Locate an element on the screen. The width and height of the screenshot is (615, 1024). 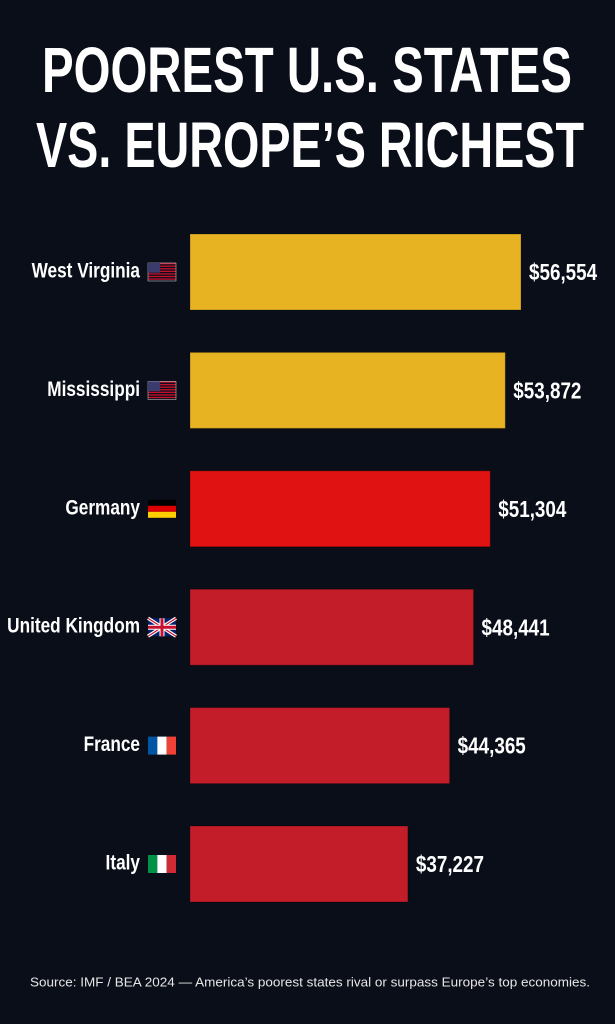
flag-cross is located at coordinates (162, 627).